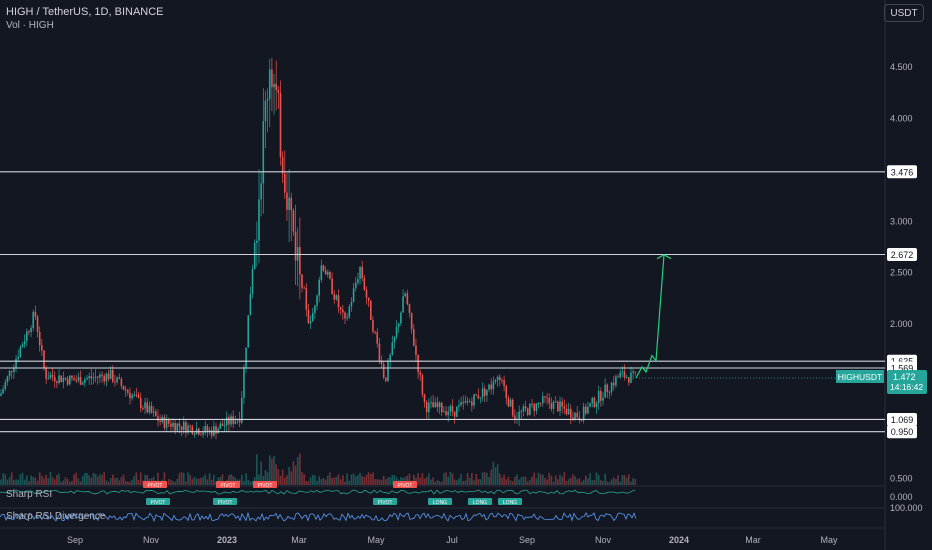 The width and height of the screenshot is (932, 550). What do you see at coordinates (902, 420) in the screenshot?
I see `level-price-label: 1.069` at bounding box center [902, 420].